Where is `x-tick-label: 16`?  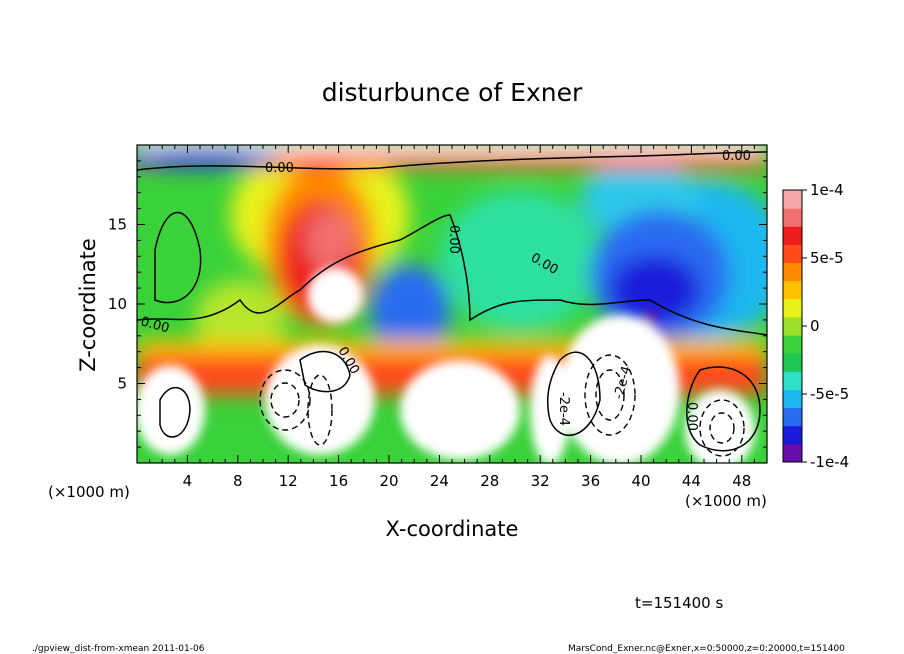 x-tick-label: 16 is located at coordinates (338, 481).